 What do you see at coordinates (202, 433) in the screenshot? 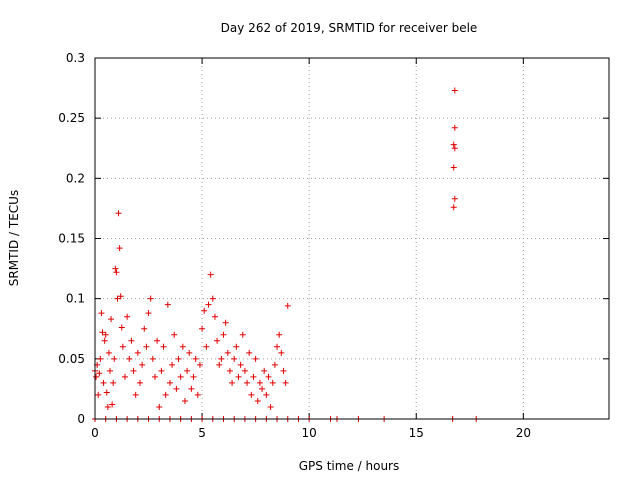
I see `x-tick-label: 5` at bounding box center [202, 433].